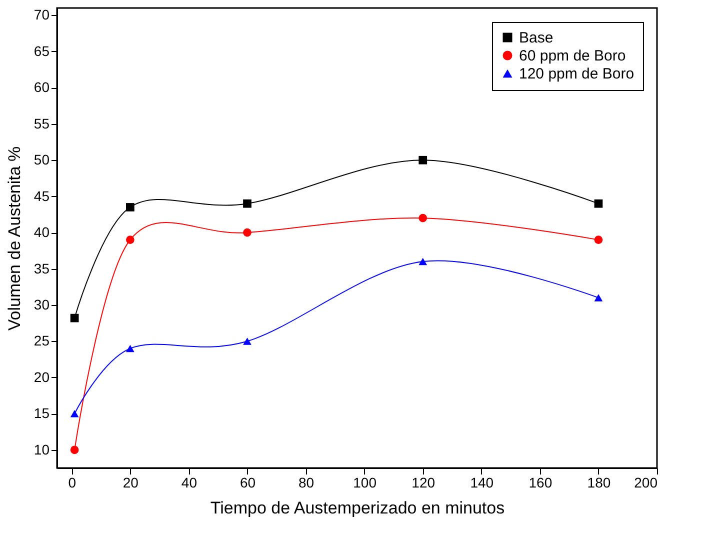  Describe the element at coordinates (42, 87) in the screenshot. I see `y-tick-label: 60` at that location.